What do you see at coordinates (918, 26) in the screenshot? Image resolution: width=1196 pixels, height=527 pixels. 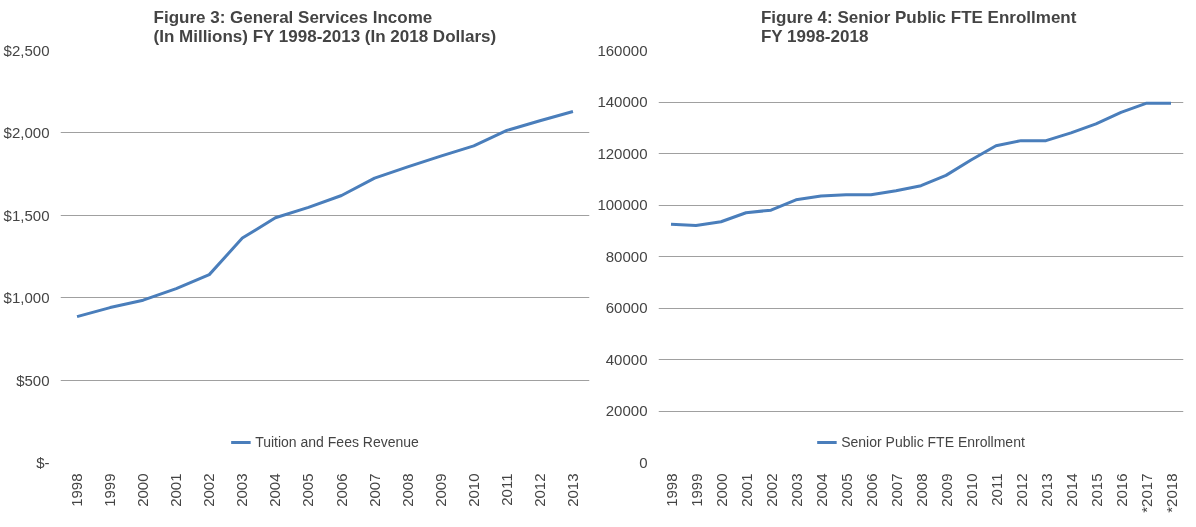 I see `chart-title: Figure 4: Senior Public FTE Enrollment FY 1998-2018` at bounding box center [918, 26].